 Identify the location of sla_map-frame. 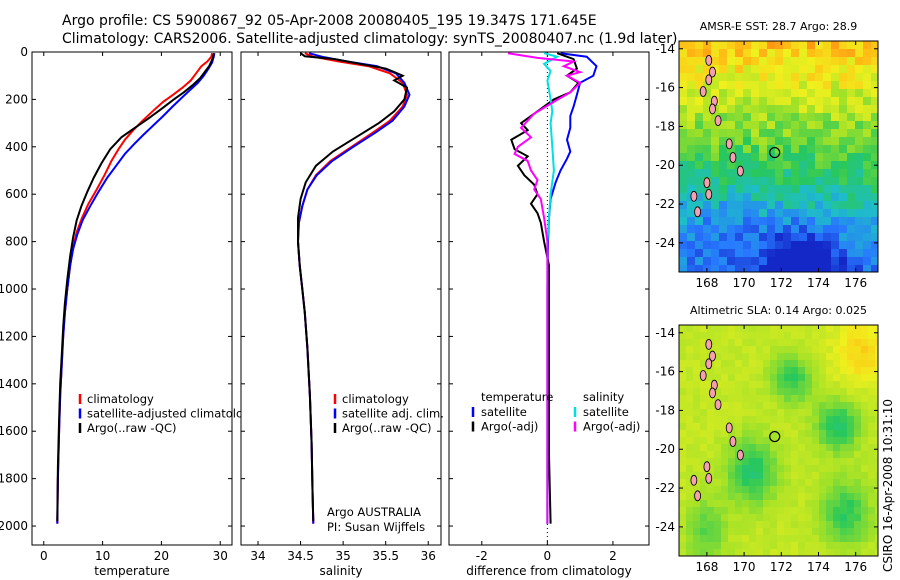
(778, 440).